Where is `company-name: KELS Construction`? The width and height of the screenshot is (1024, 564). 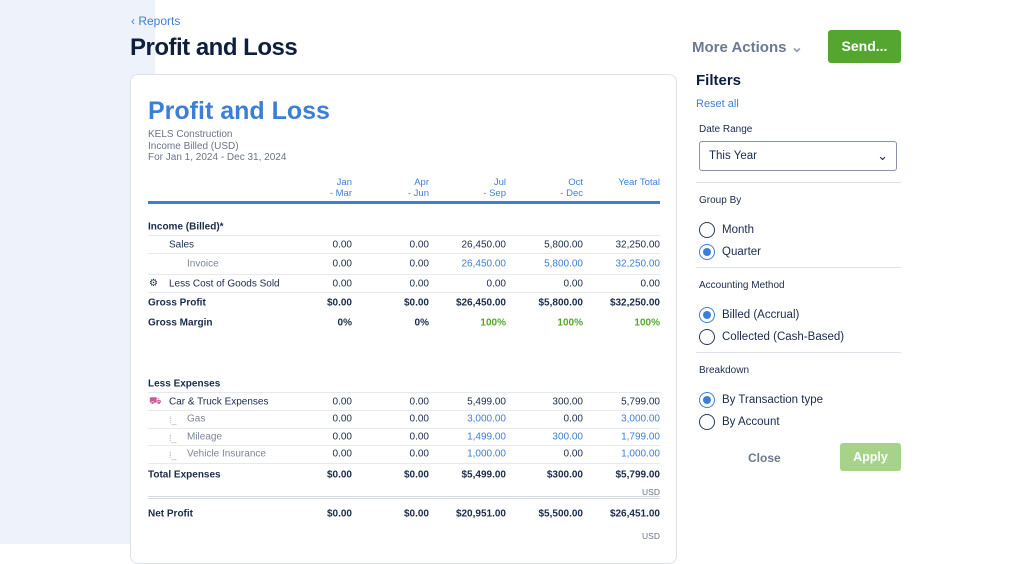
company-name: KELS Construction is located at coordinates (190, 134).